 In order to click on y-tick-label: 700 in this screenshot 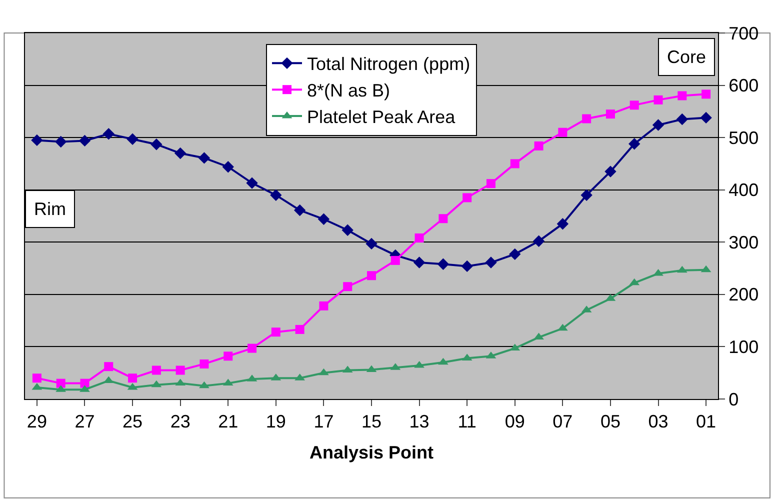, I will do `click(743, 33)`.